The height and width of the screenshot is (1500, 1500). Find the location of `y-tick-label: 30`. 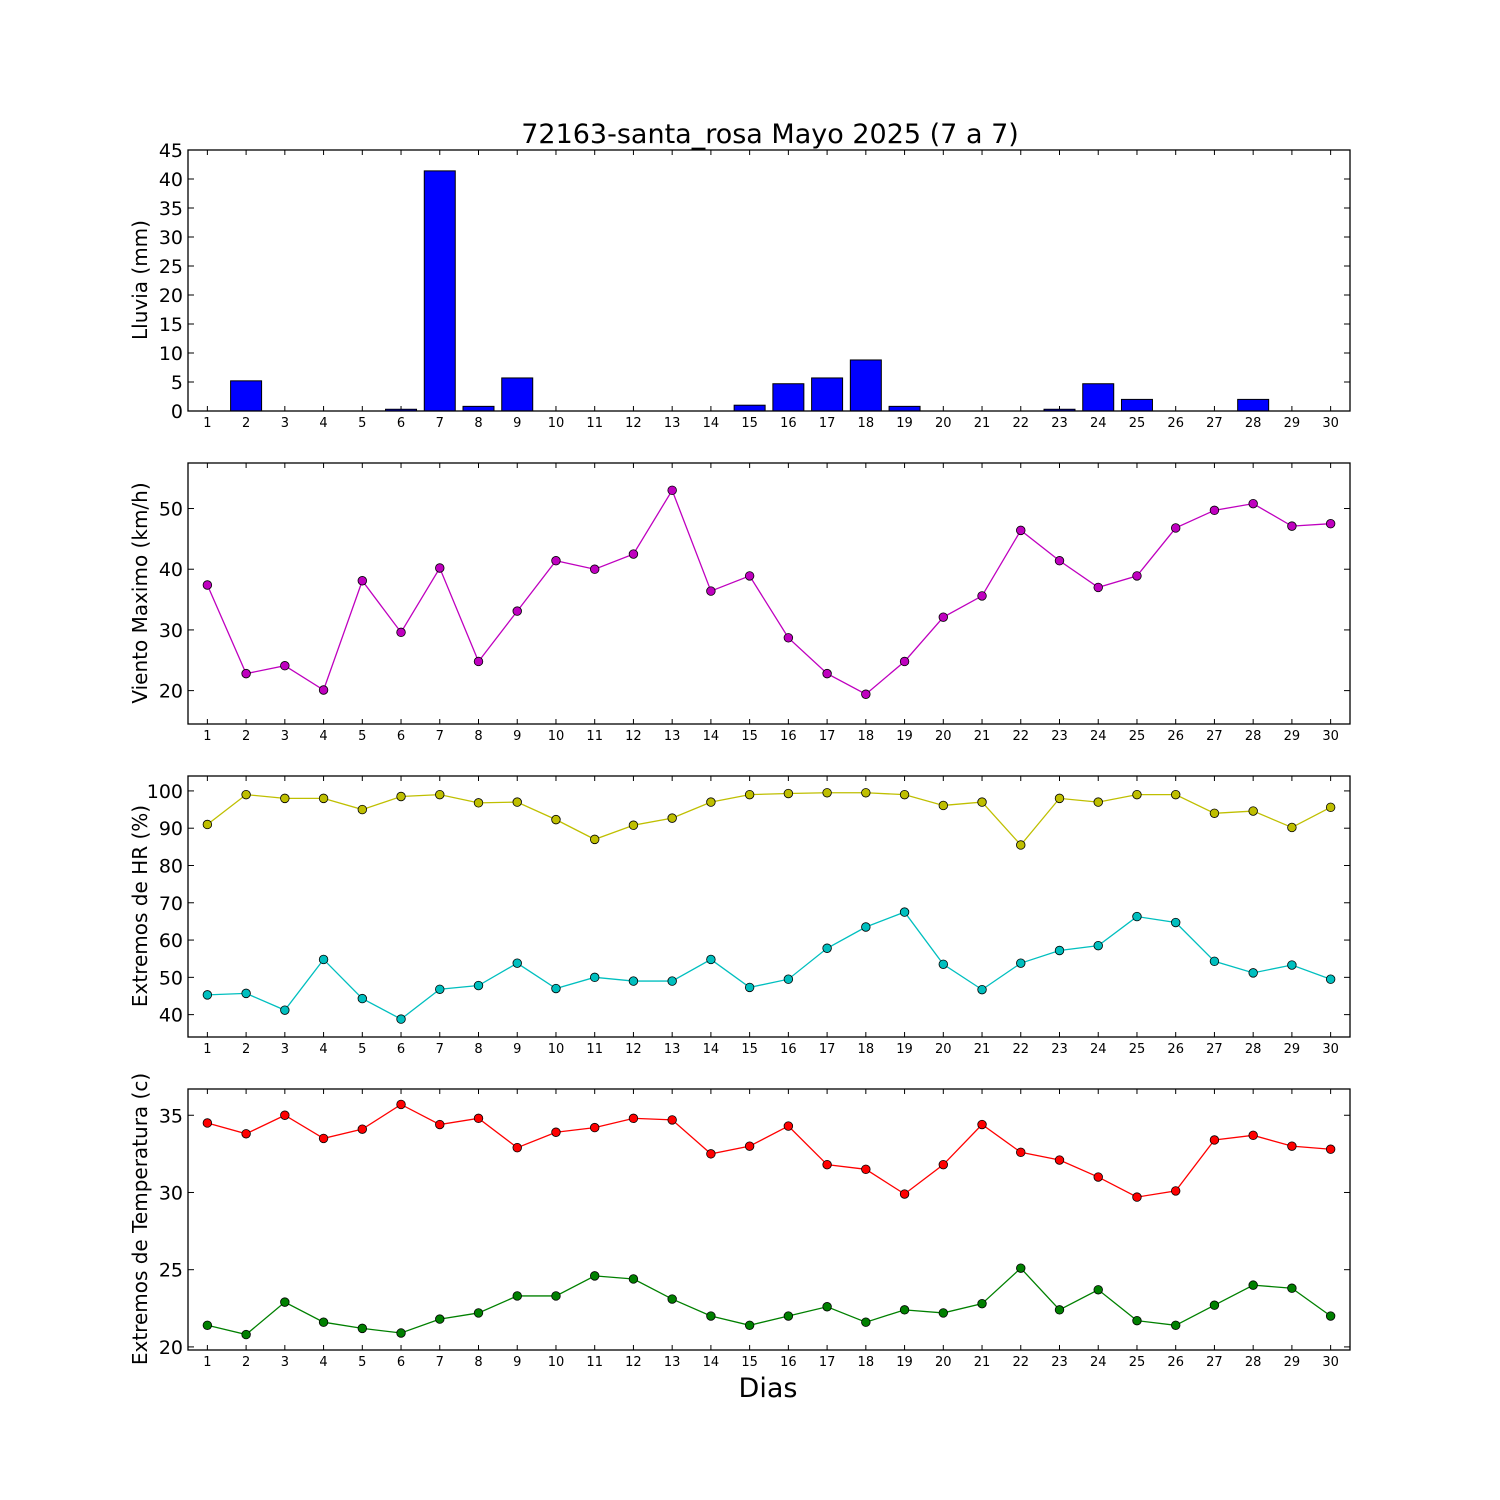

y-tick-label: 30 is located at coordinates (171, 1193).